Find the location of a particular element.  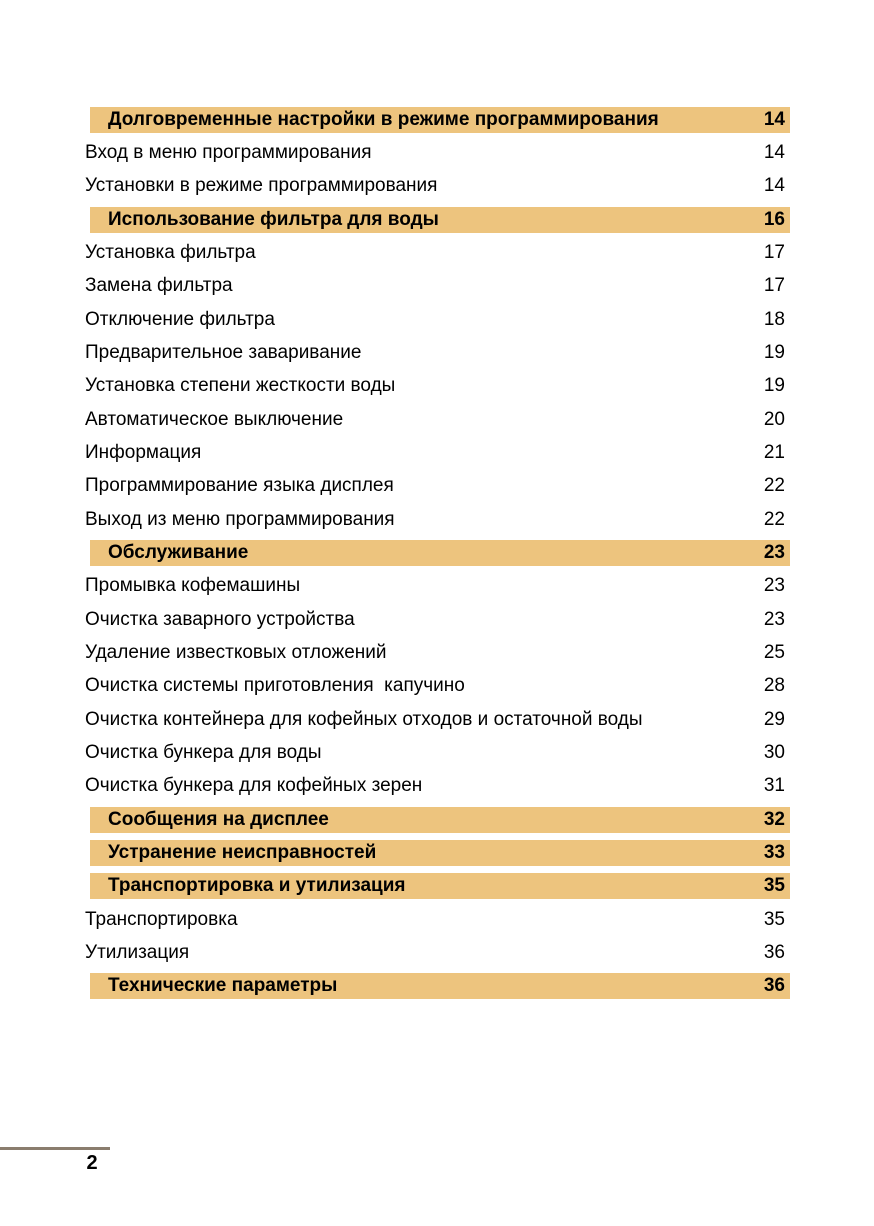

toc-item-row: Очистка системы приготовления капучино 28 is located at coordinates (435, 686).